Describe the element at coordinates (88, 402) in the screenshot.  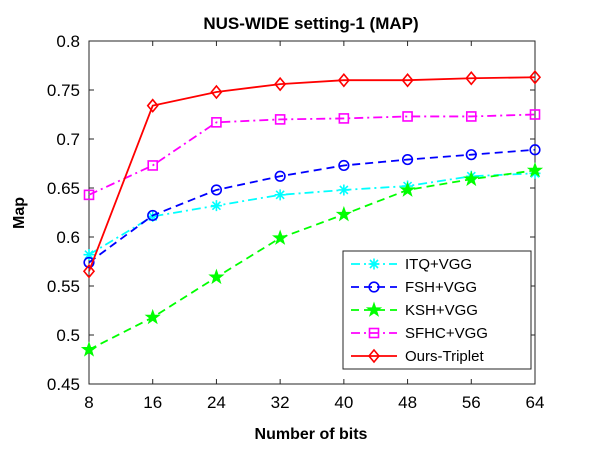
I see `x-tick-label: 8` at that location.